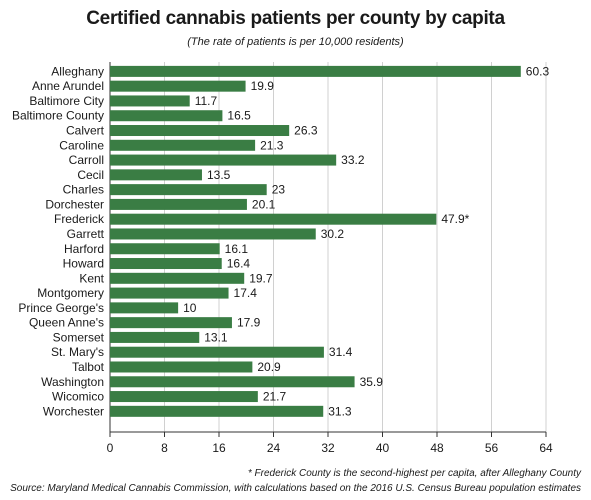 The height and width of the screenshot is (500, 591). Describe the element at coordinates (83, 264) in the screenshot. I see `category-label: Howard` at that location.